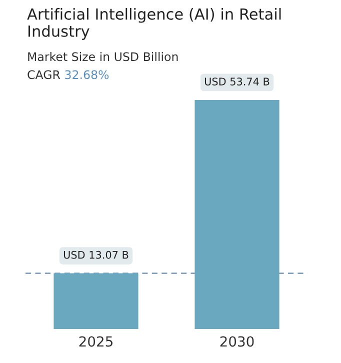 The height and width of the screenshot is (363, 341). I want to click on data-label: USD 53.74 B, so click(237, 82).